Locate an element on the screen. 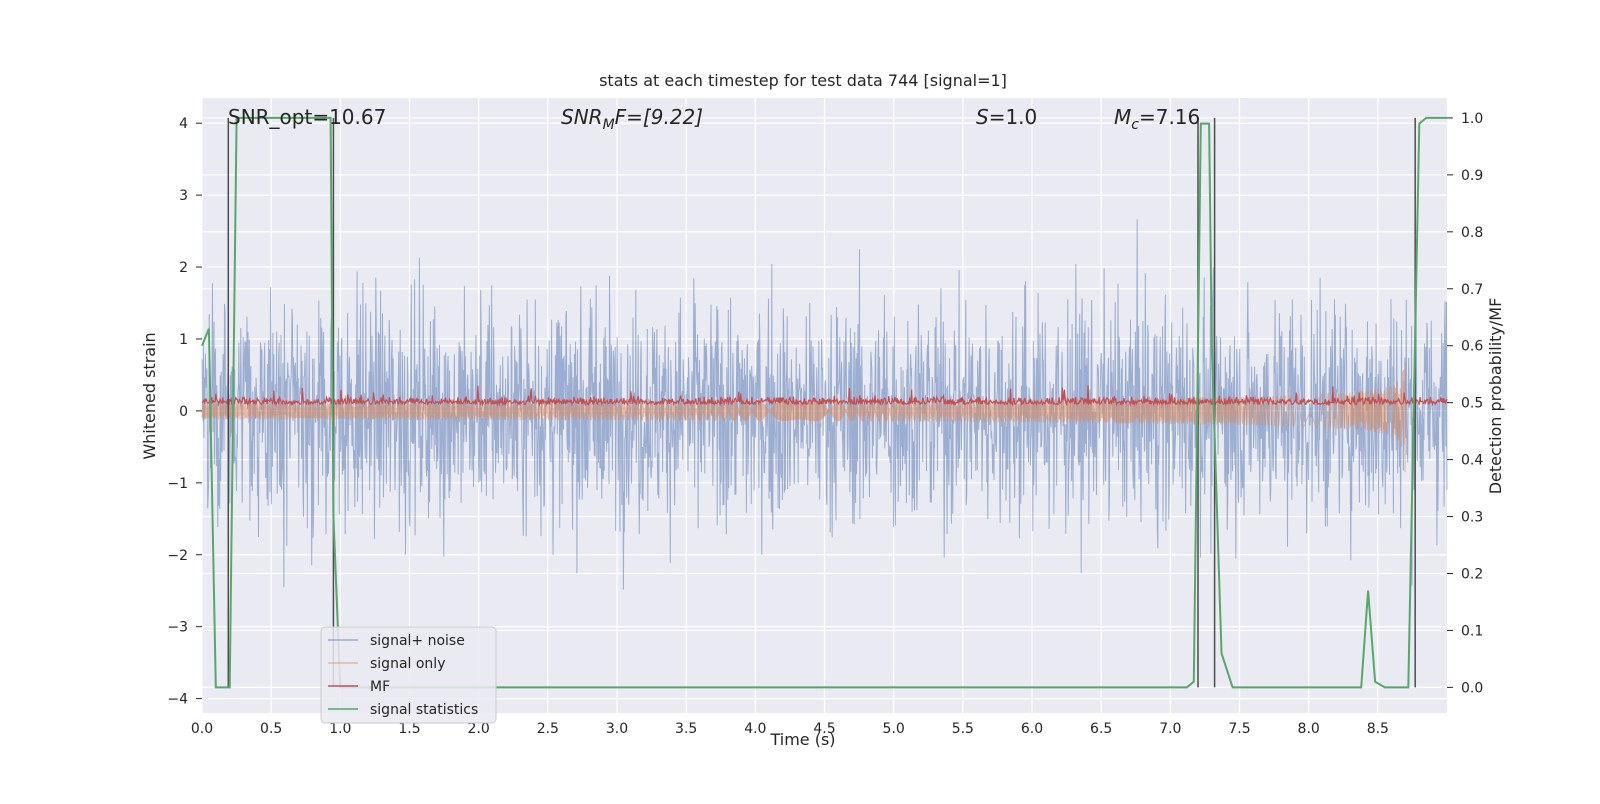 This screenshot has height=804, width=1600. x-tick-label: 6.0 is located at coordinates (1032, 729).